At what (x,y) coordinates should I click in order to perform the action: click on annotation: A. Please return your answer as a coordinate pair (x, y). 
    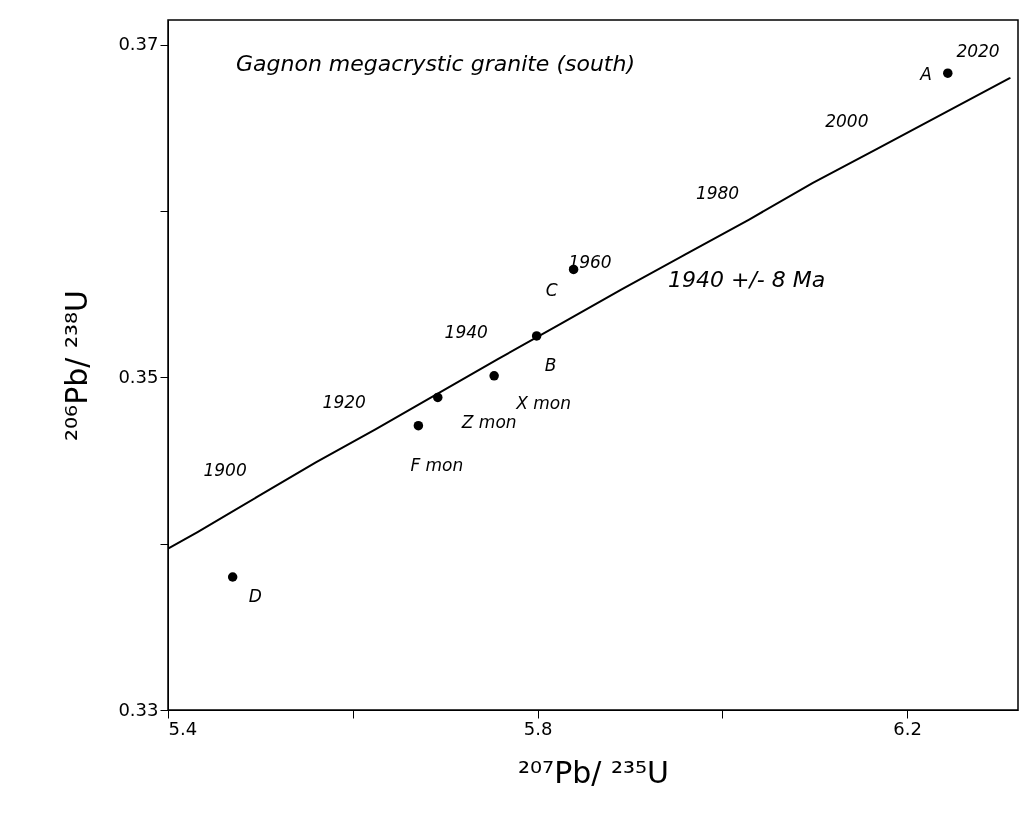
    Looking at the image, I should click on (925, 74).